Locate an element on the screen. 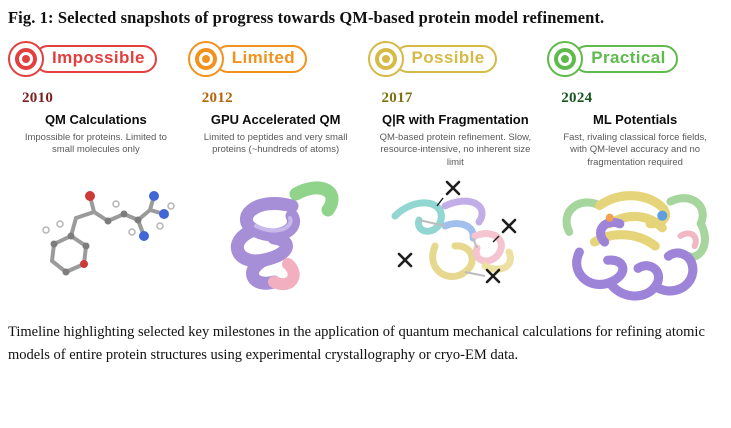 The image size is (731, 428). purple-helices is located at coordinates (635, 259).